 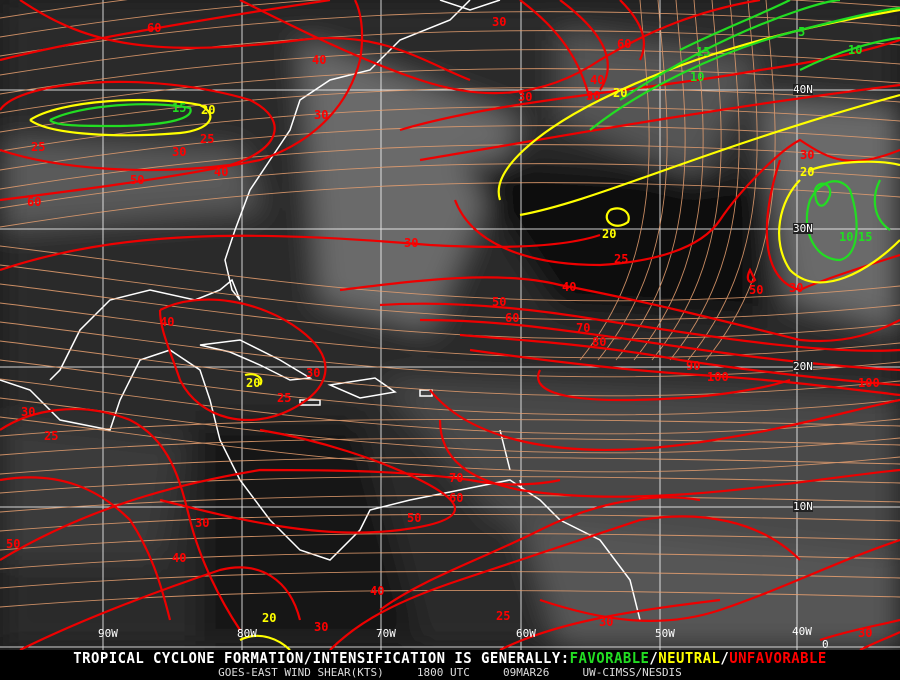 I want to click on lon-label-80w: 80W, so click(x=247, y=633).